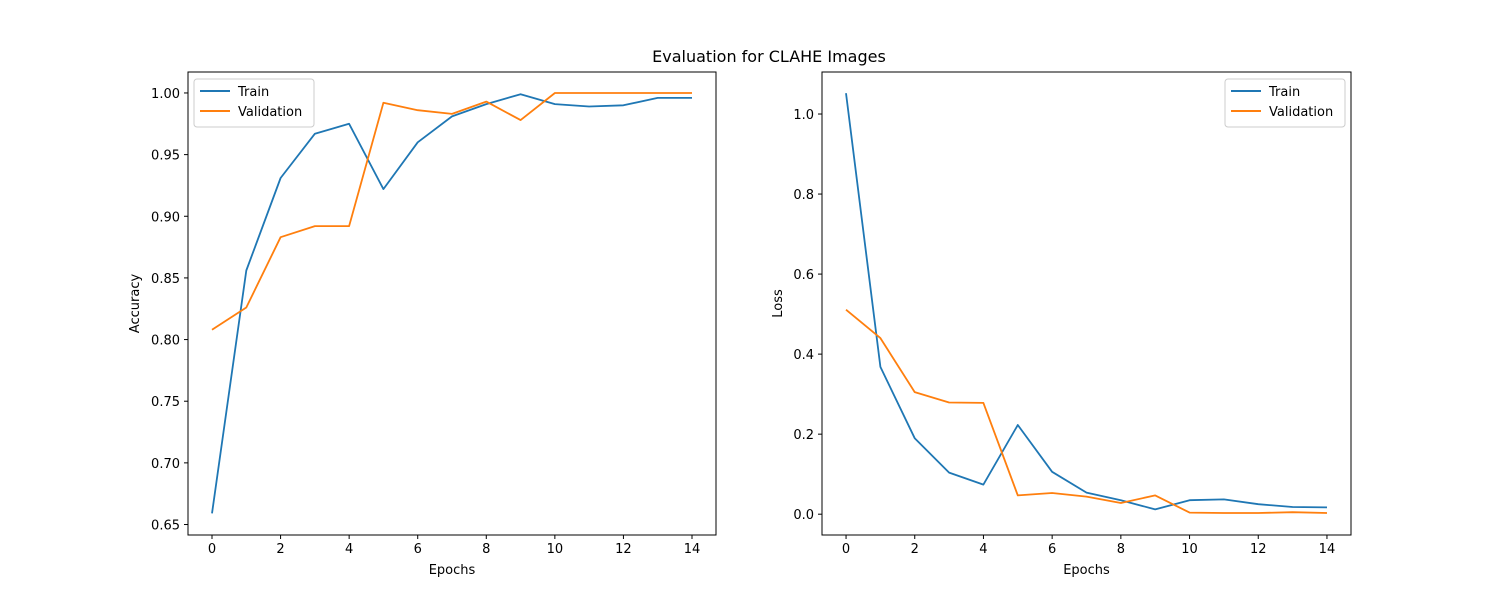 This screenshot has width=1500, height=600. Describe the element at coordinates (270, 112) in the screenshot. I see `accuracy-legend-label: Validation` at that location.